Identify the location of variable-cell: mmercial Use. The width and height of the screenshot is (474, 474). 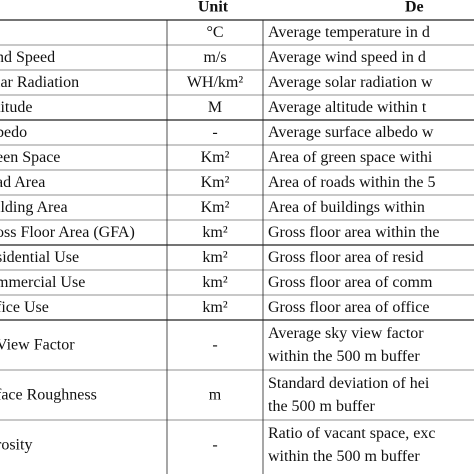
(42, 282).